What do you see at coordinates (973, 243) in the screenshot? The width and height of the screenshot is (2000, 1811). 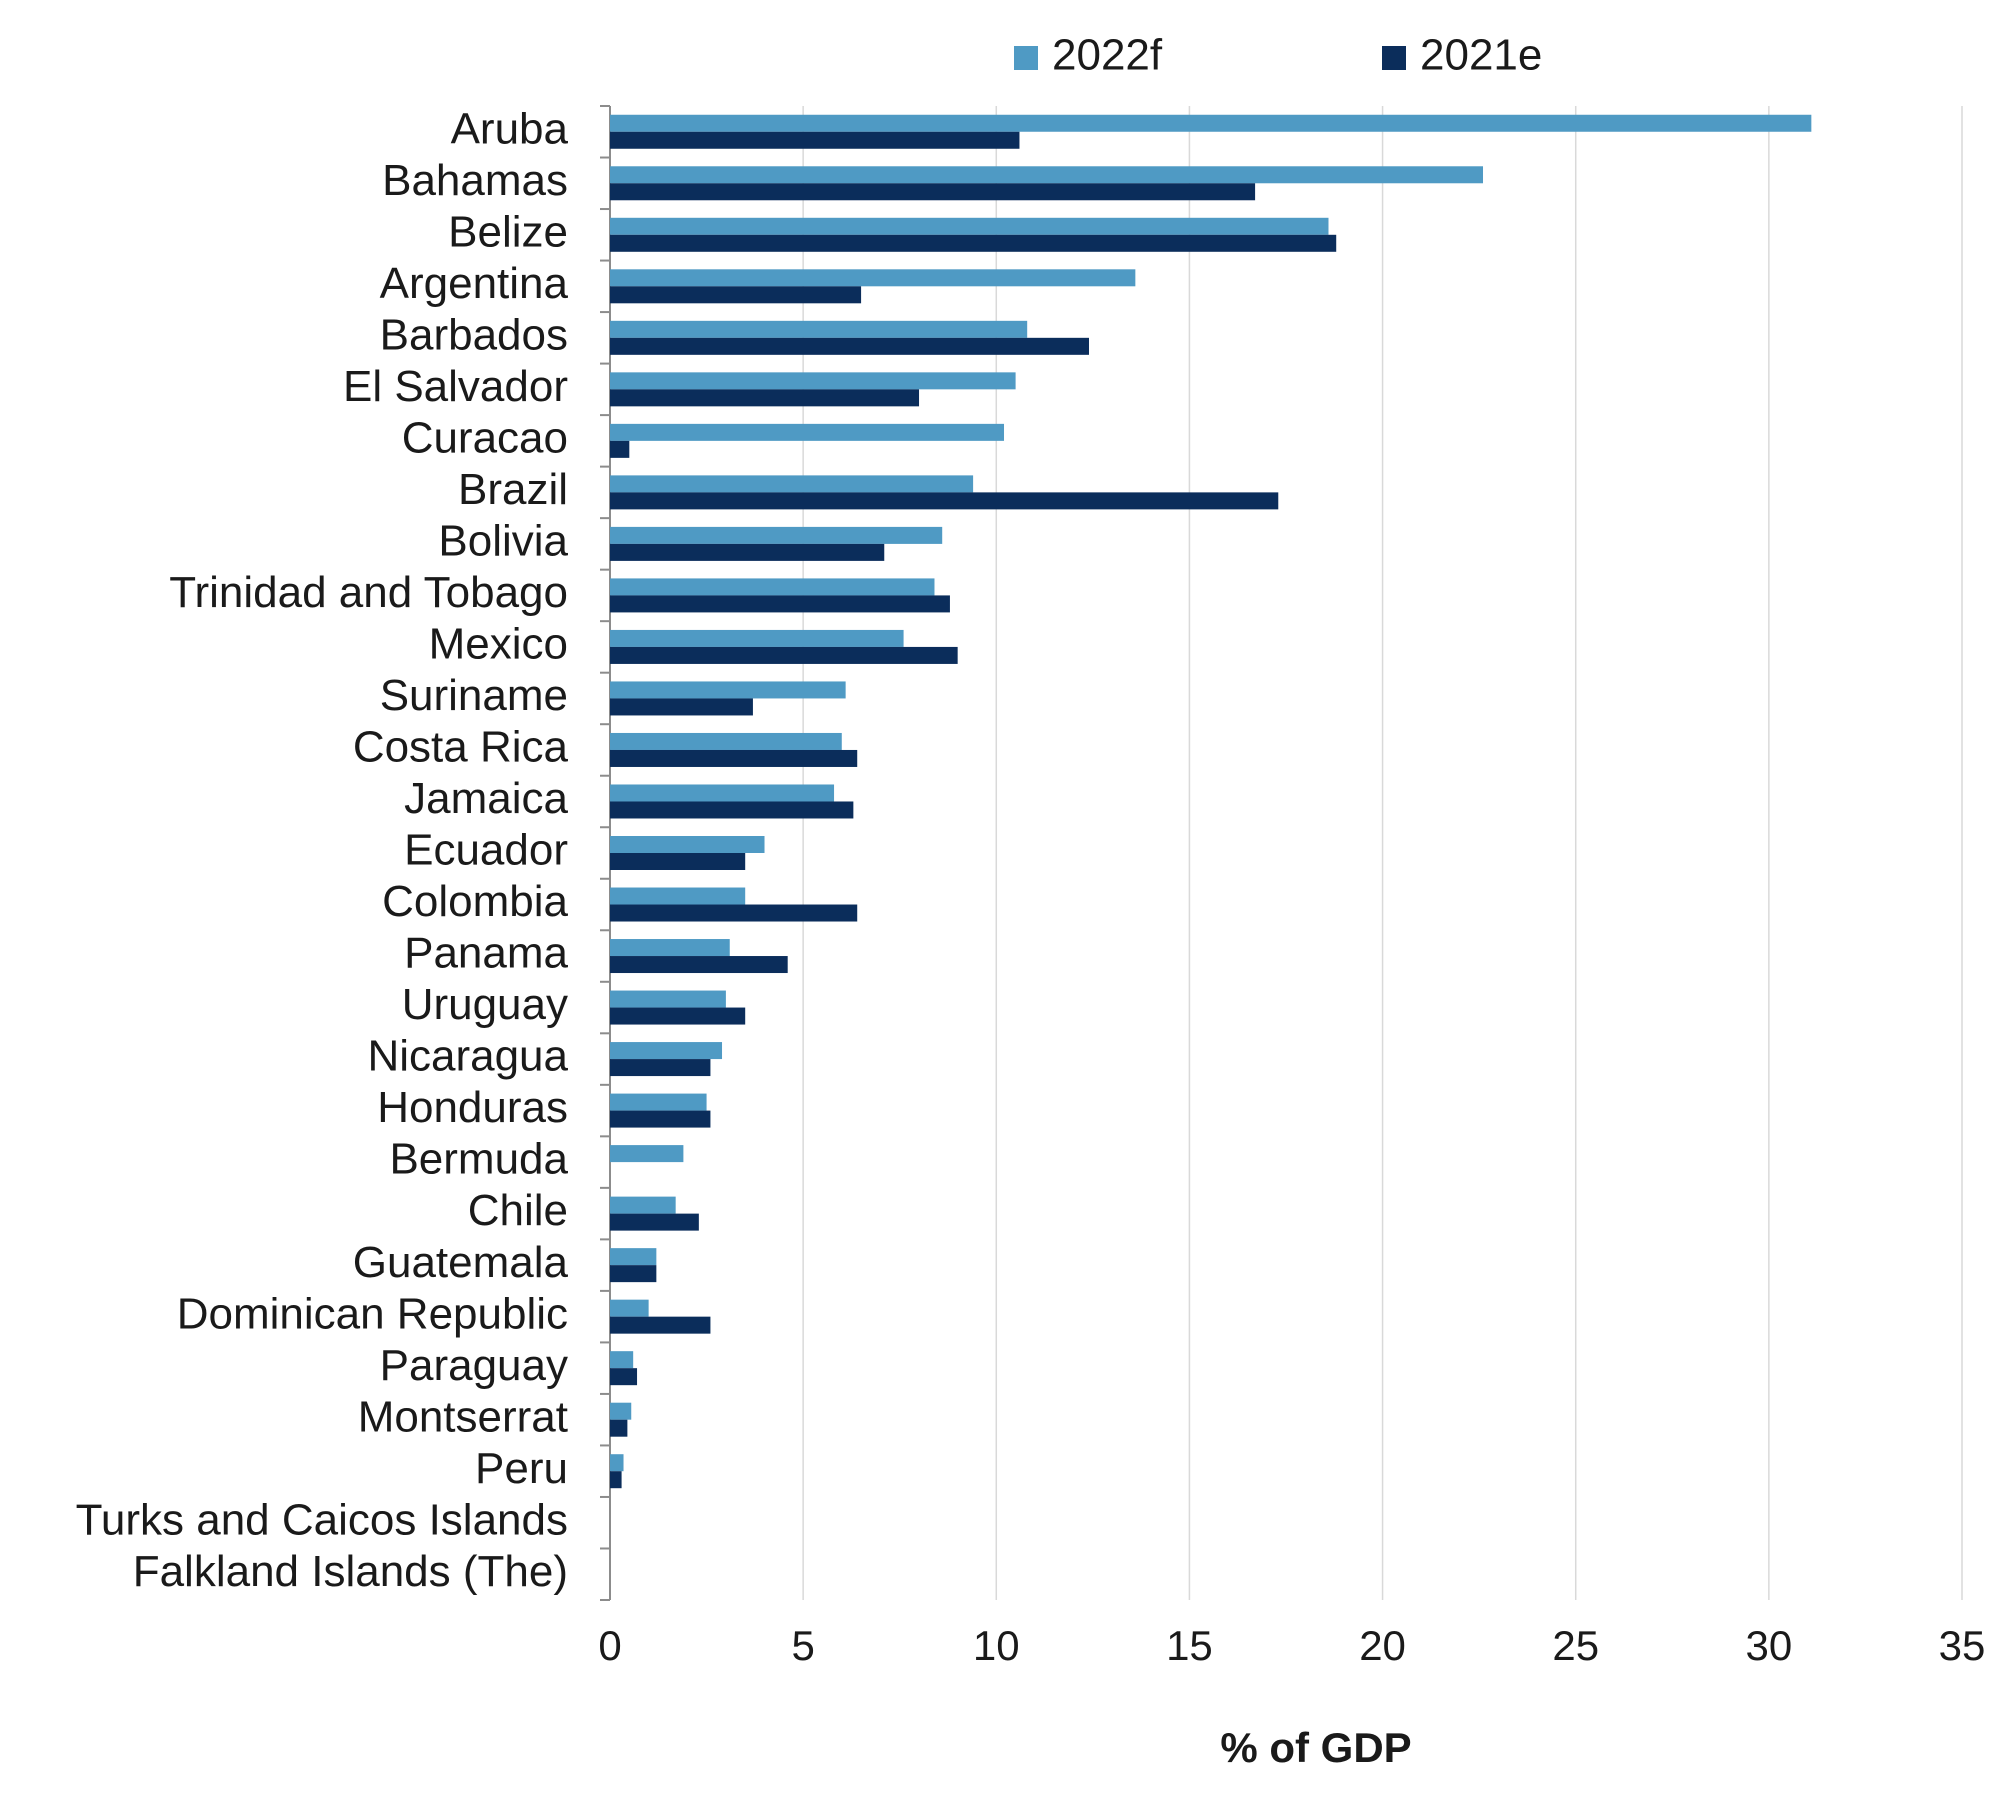 I see `bar-2021e-belize` at bounding box center [973, 243].